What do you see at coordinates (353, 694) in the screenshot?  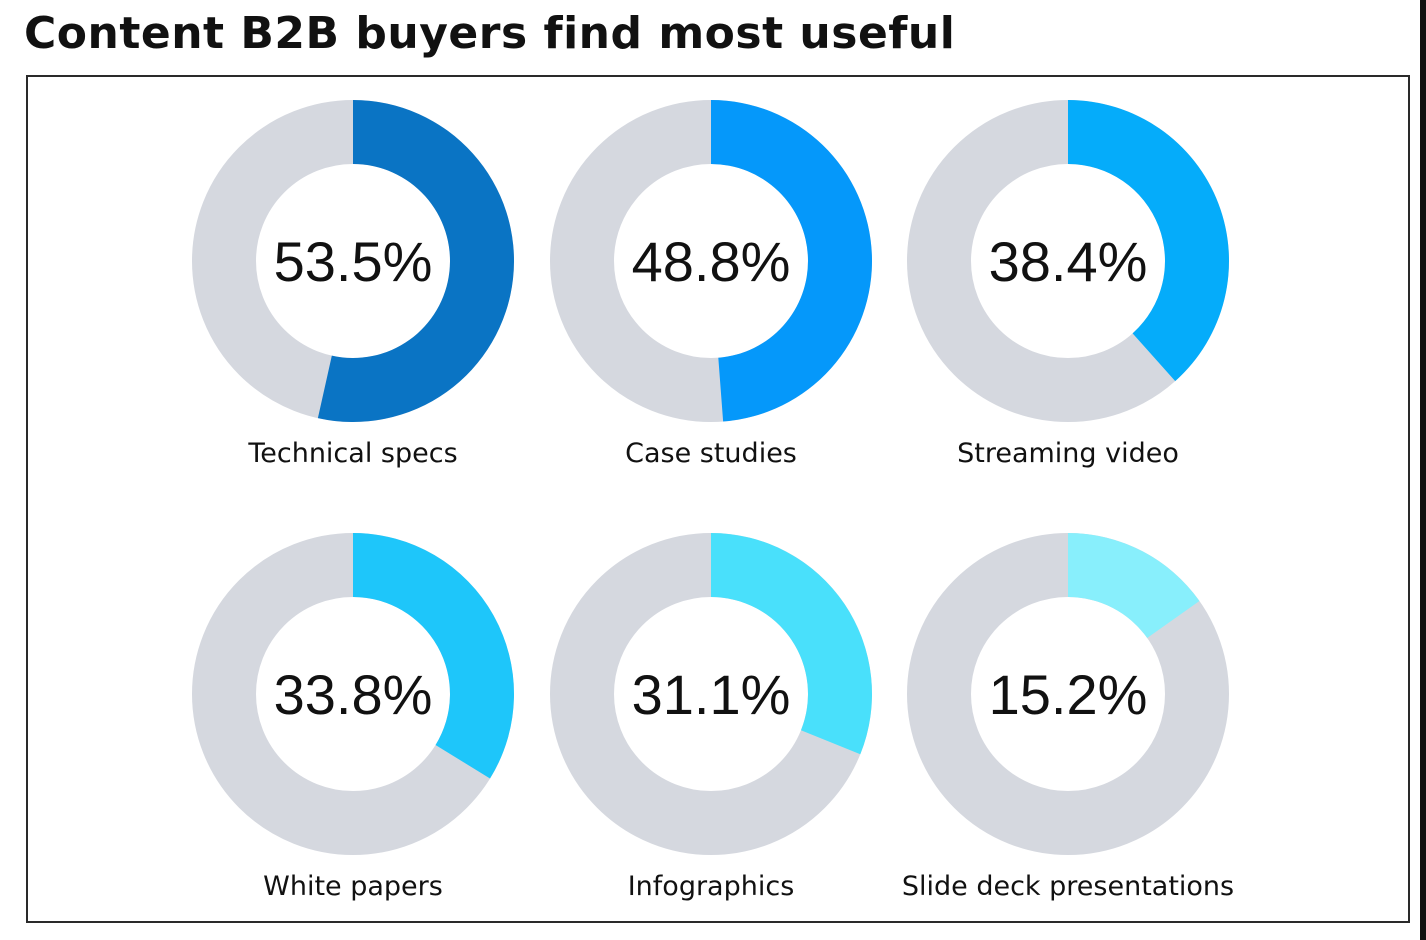 I see `donut-value-label: 33.8%` at bounding box center [353, 694].